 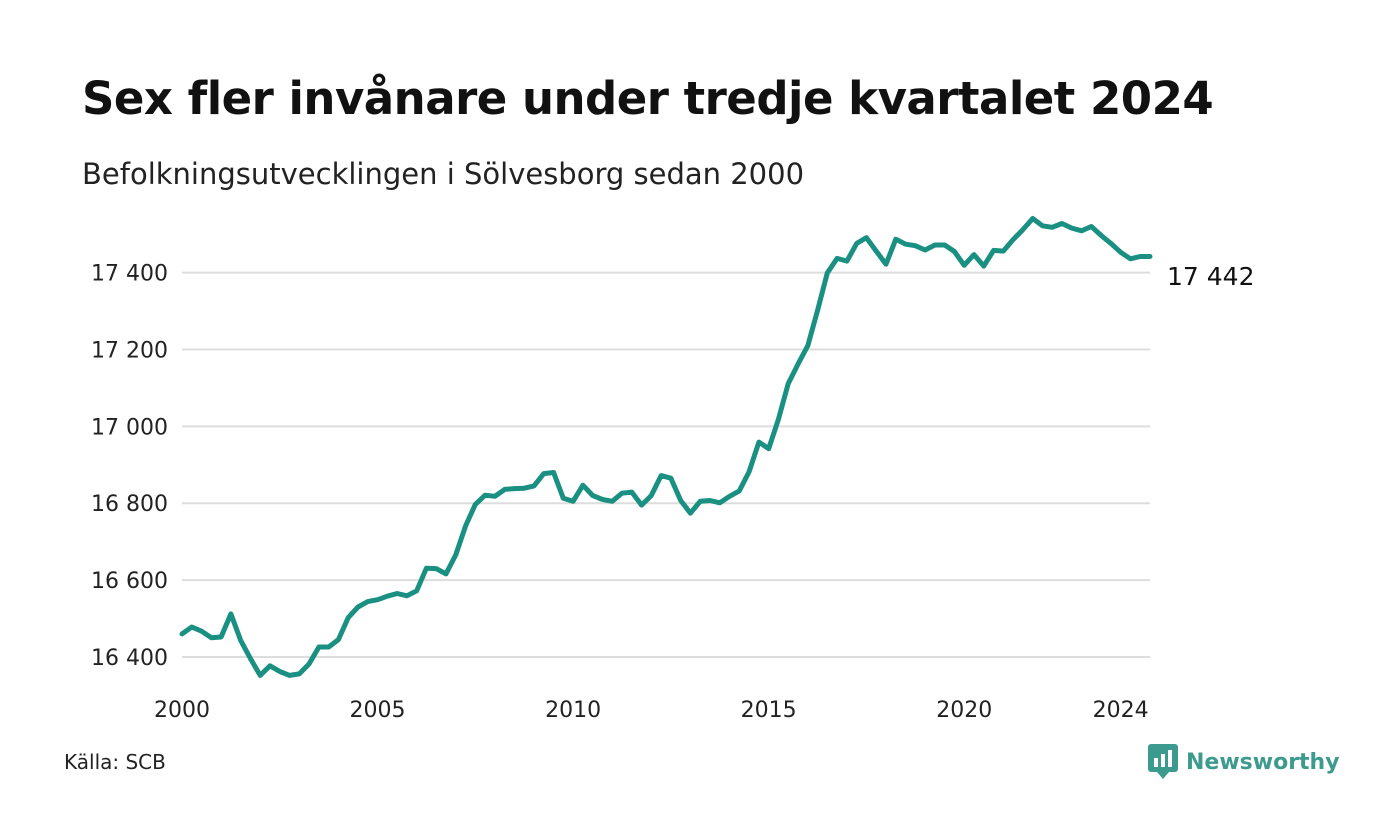 I want to click on y-axis-ticks: 16 400 16 600 16 800 17 000 17 200 17 400, so click(x=129, y=466).